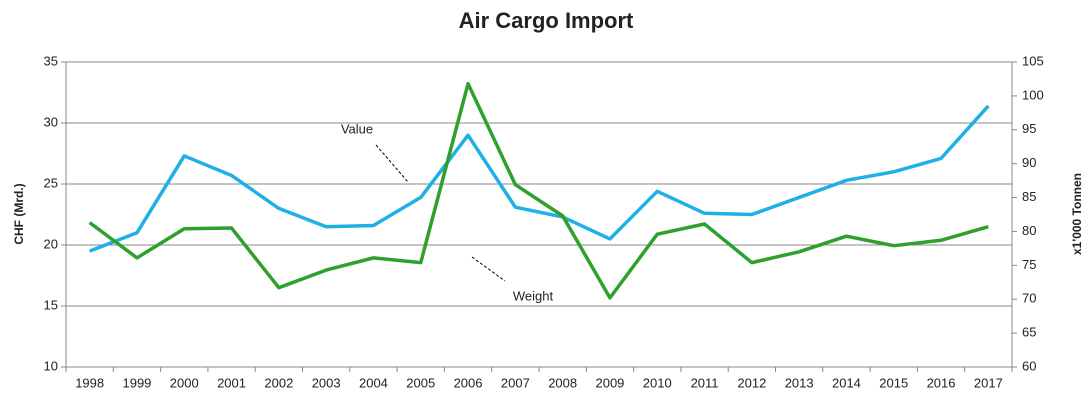  I want to click on x-tick-label: 2016, so click(941, 382).